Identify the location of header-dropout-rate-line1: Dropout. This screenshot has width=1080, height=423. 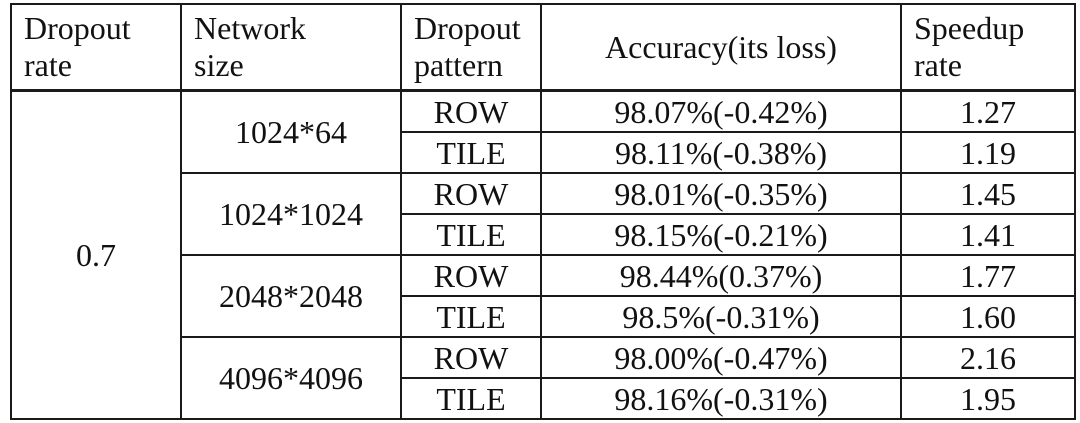
(77, 28).